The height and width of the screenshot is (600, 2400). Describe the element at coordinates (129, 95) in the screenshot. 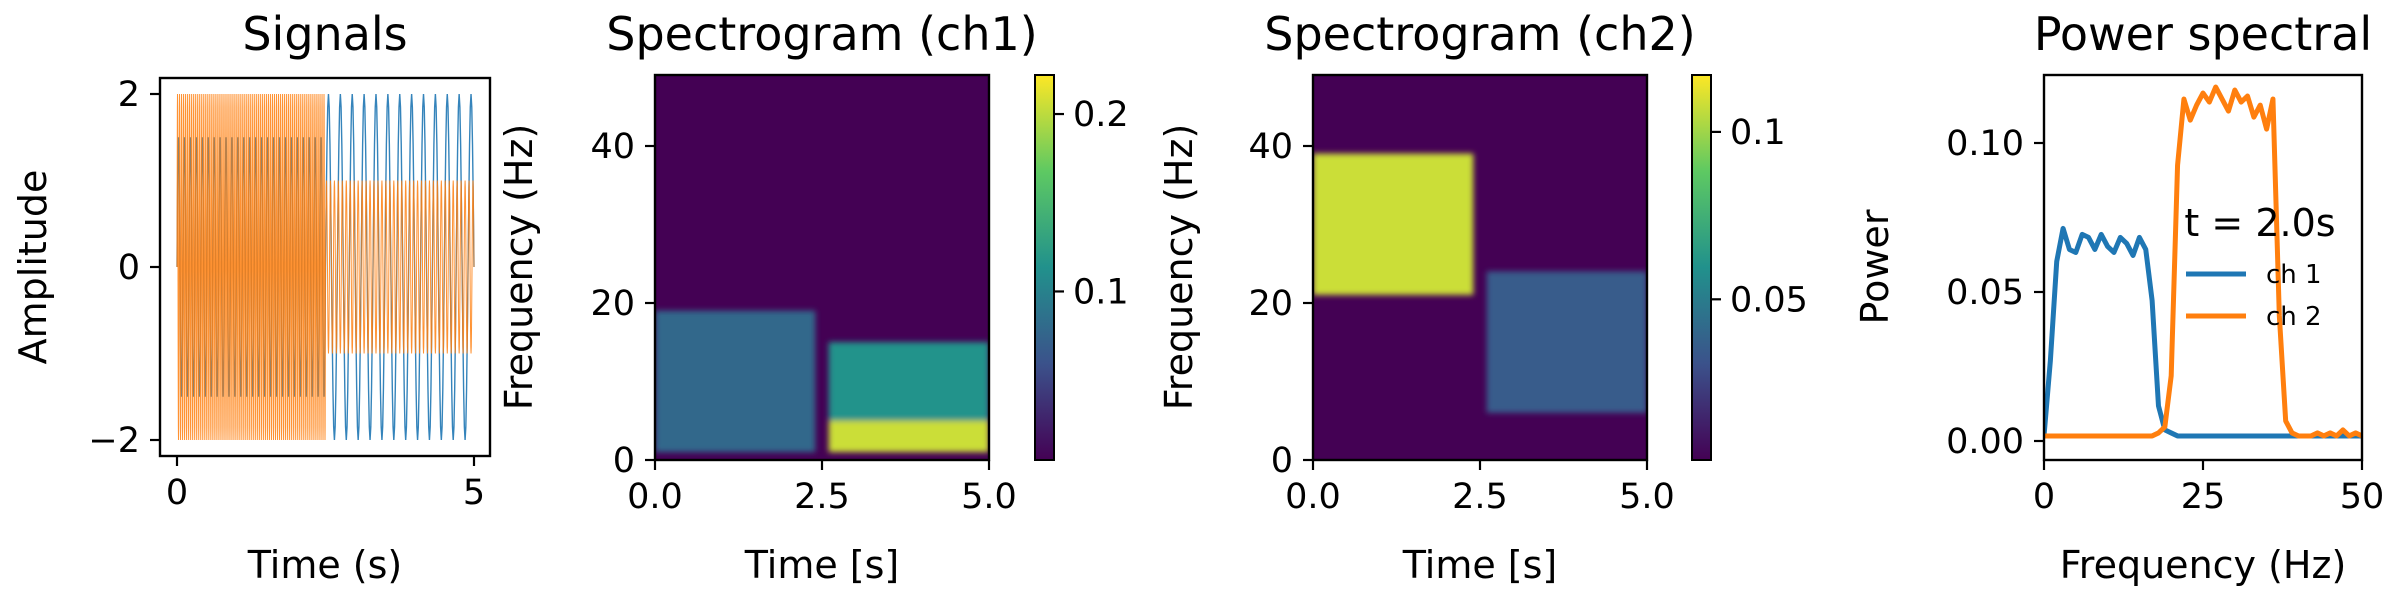

I see `signals-ytick-label-2: 2` at that location.